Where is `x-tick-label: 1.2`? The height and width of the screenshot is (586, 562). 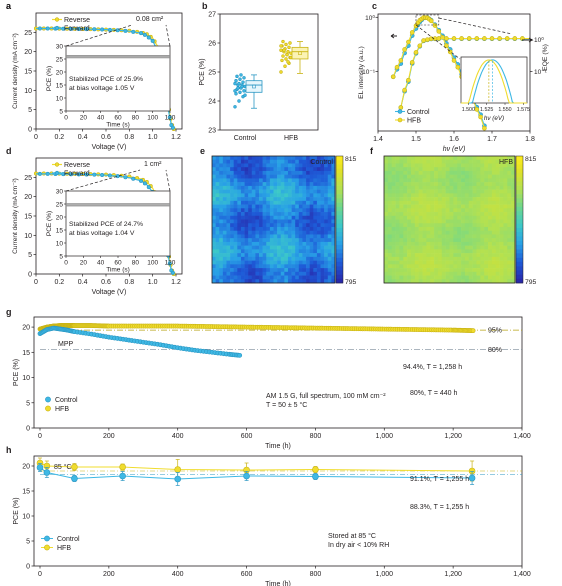
x-tick-label: 1.2 is located at coordinates (176, 282).